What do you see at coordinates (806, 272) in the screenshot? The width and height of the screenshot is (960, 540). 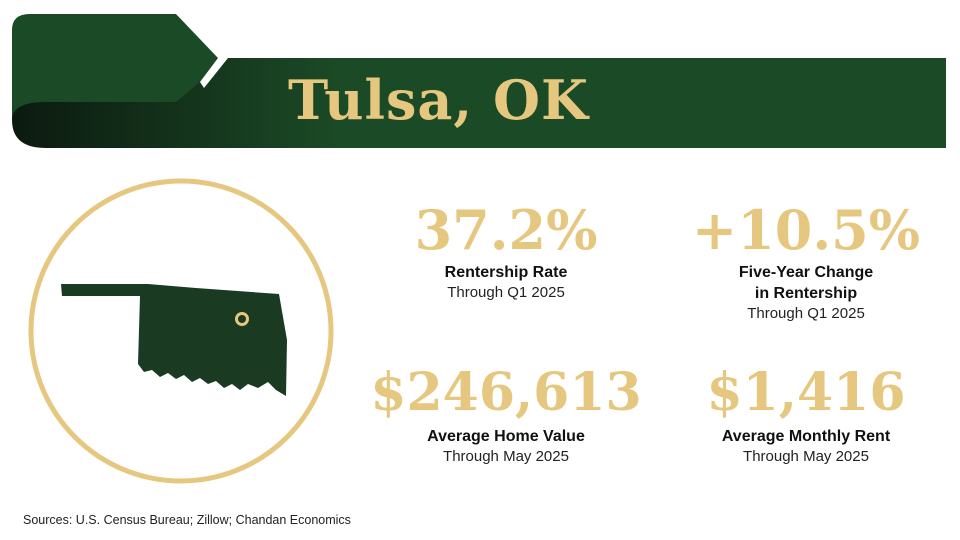 I see `stat-label-line1: Five-Year Change` at bounding box center [806, 272].